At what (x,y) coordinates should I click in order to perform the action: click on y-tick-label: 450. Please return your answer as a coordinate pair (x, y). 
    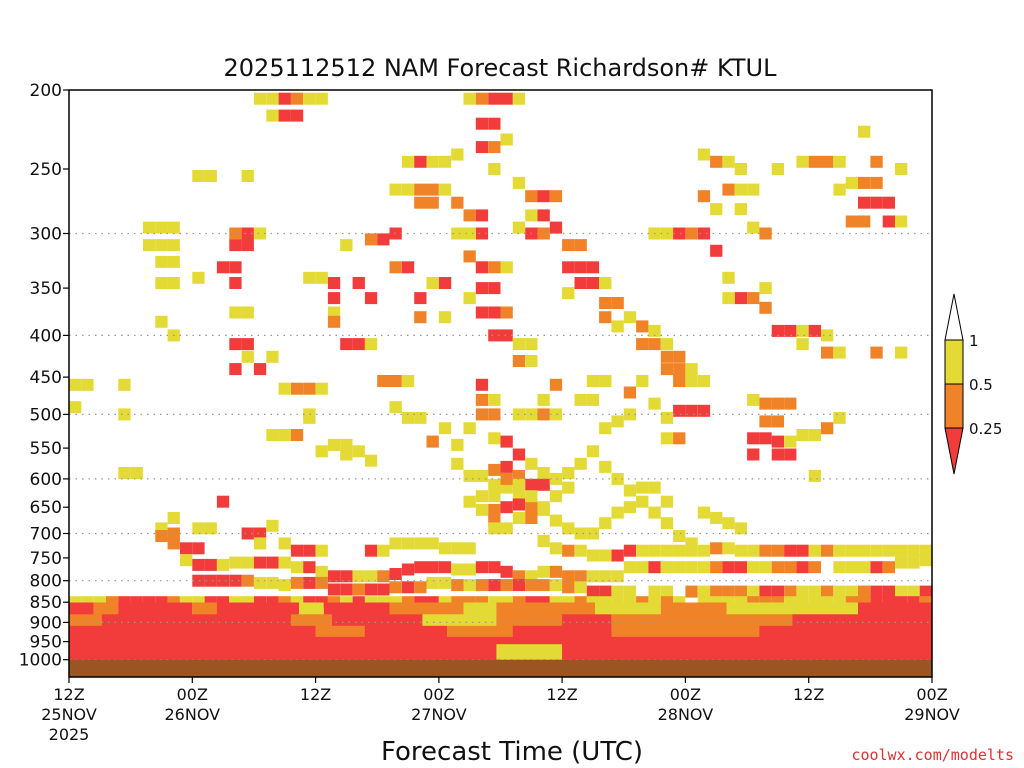
    Looking at the image, I should click on (46, 378).